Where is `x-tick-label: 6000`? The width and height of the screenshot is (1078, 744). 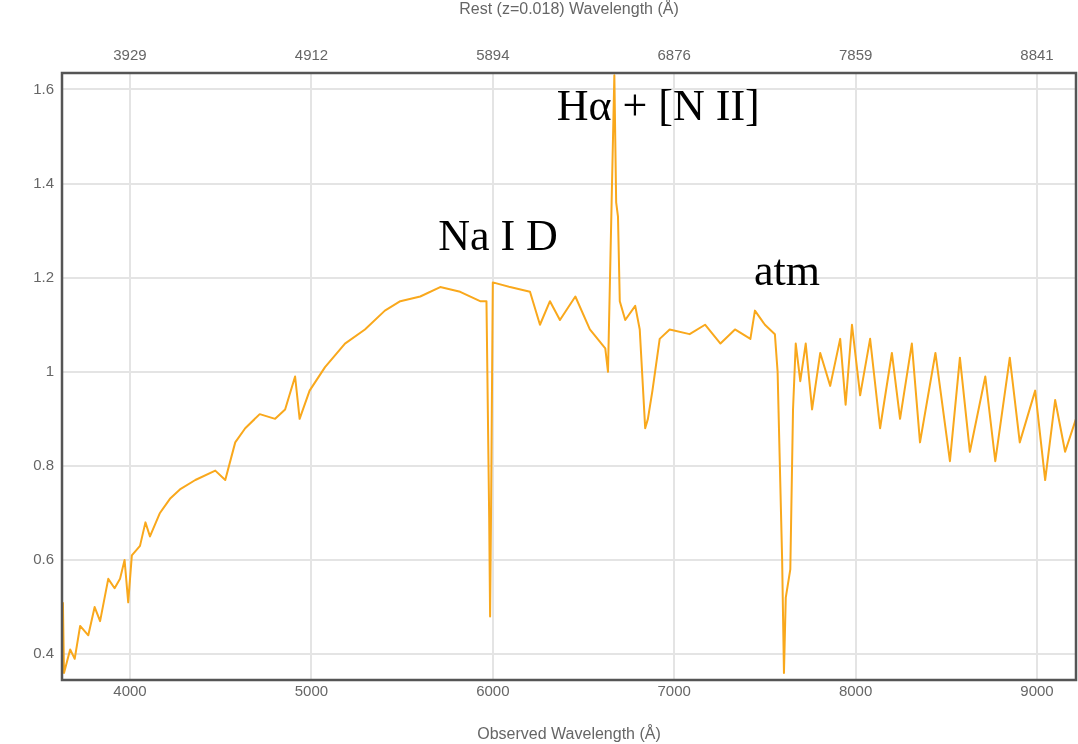 x-tick-label: 6000 is located at coordinates (493, 691).